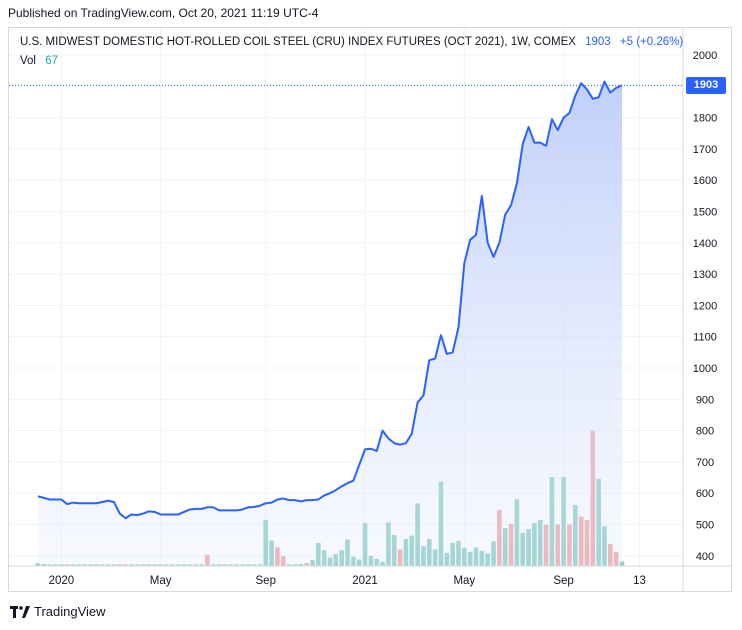 Image resolution: width=742 pixels, height=630 pixels. Describe the element at coordinates (705, 306) in the screenshot. I see `y-tick-label: 1200` at that location.